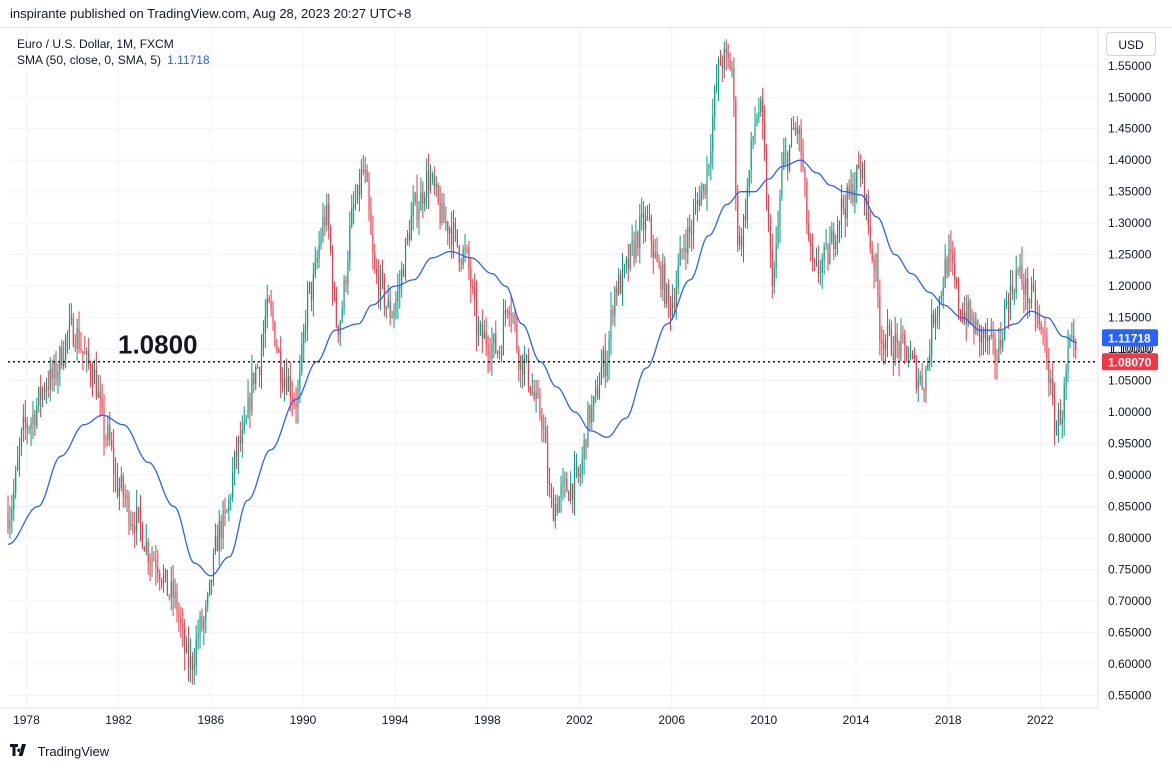 Image resolution: width=1172 pixels, height=769 pixels. Describe the element at coordinates (188, 60) in the screenshot. I see `sma-value: 1.11718` at that location.